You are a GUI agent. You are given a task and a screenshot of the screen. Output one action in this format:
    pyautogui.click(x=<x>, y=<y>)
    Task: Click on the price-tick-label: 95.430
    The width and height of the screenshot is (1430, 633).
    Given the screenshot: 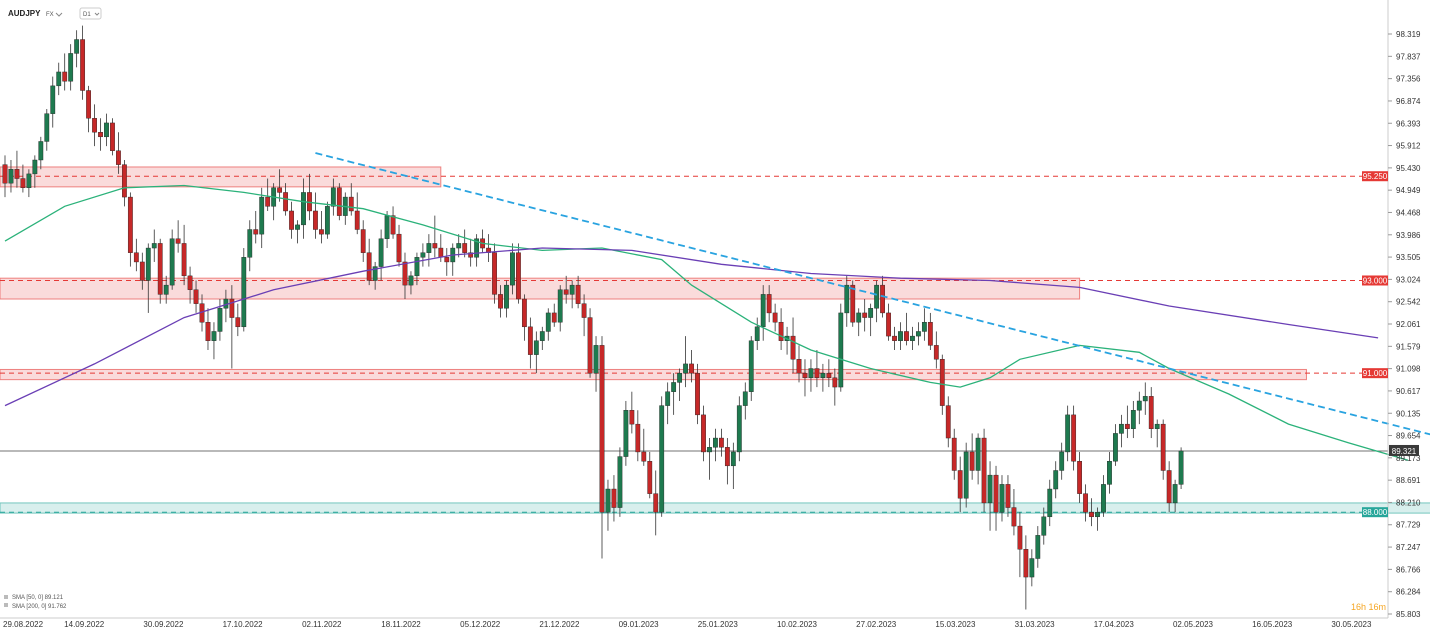 What is the action you would take?
    pyautogui.click(x=1408, y=168)
    